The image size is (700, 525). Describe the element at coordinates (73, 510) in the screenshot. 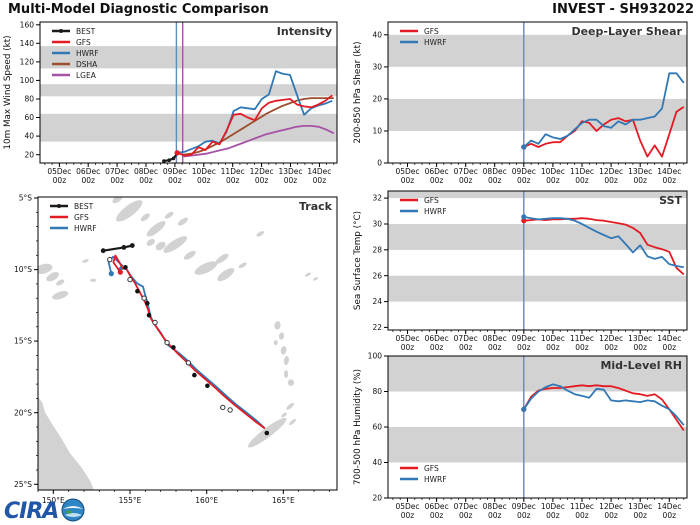

I see `globe-icon` at that location.